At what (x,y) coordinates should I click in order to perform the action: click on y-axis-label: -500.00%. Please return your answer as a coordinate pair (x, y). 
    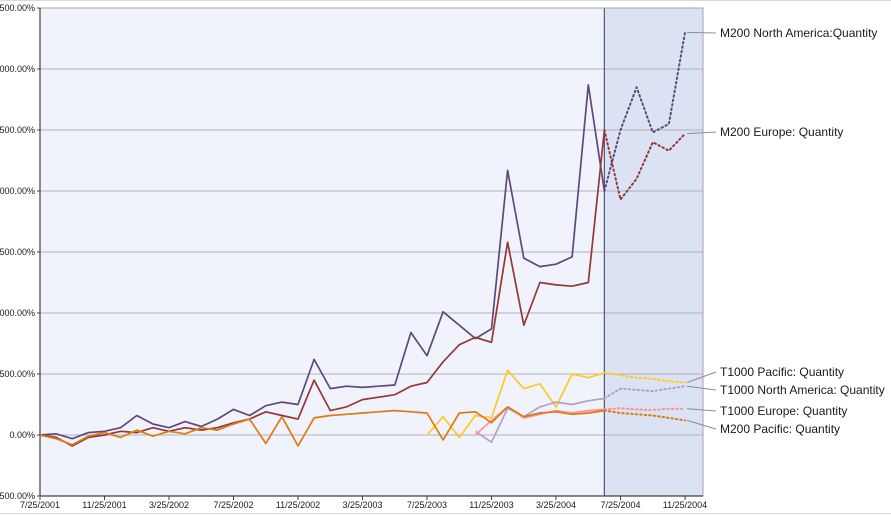
    Looking at the image, I should click on (17, 496).